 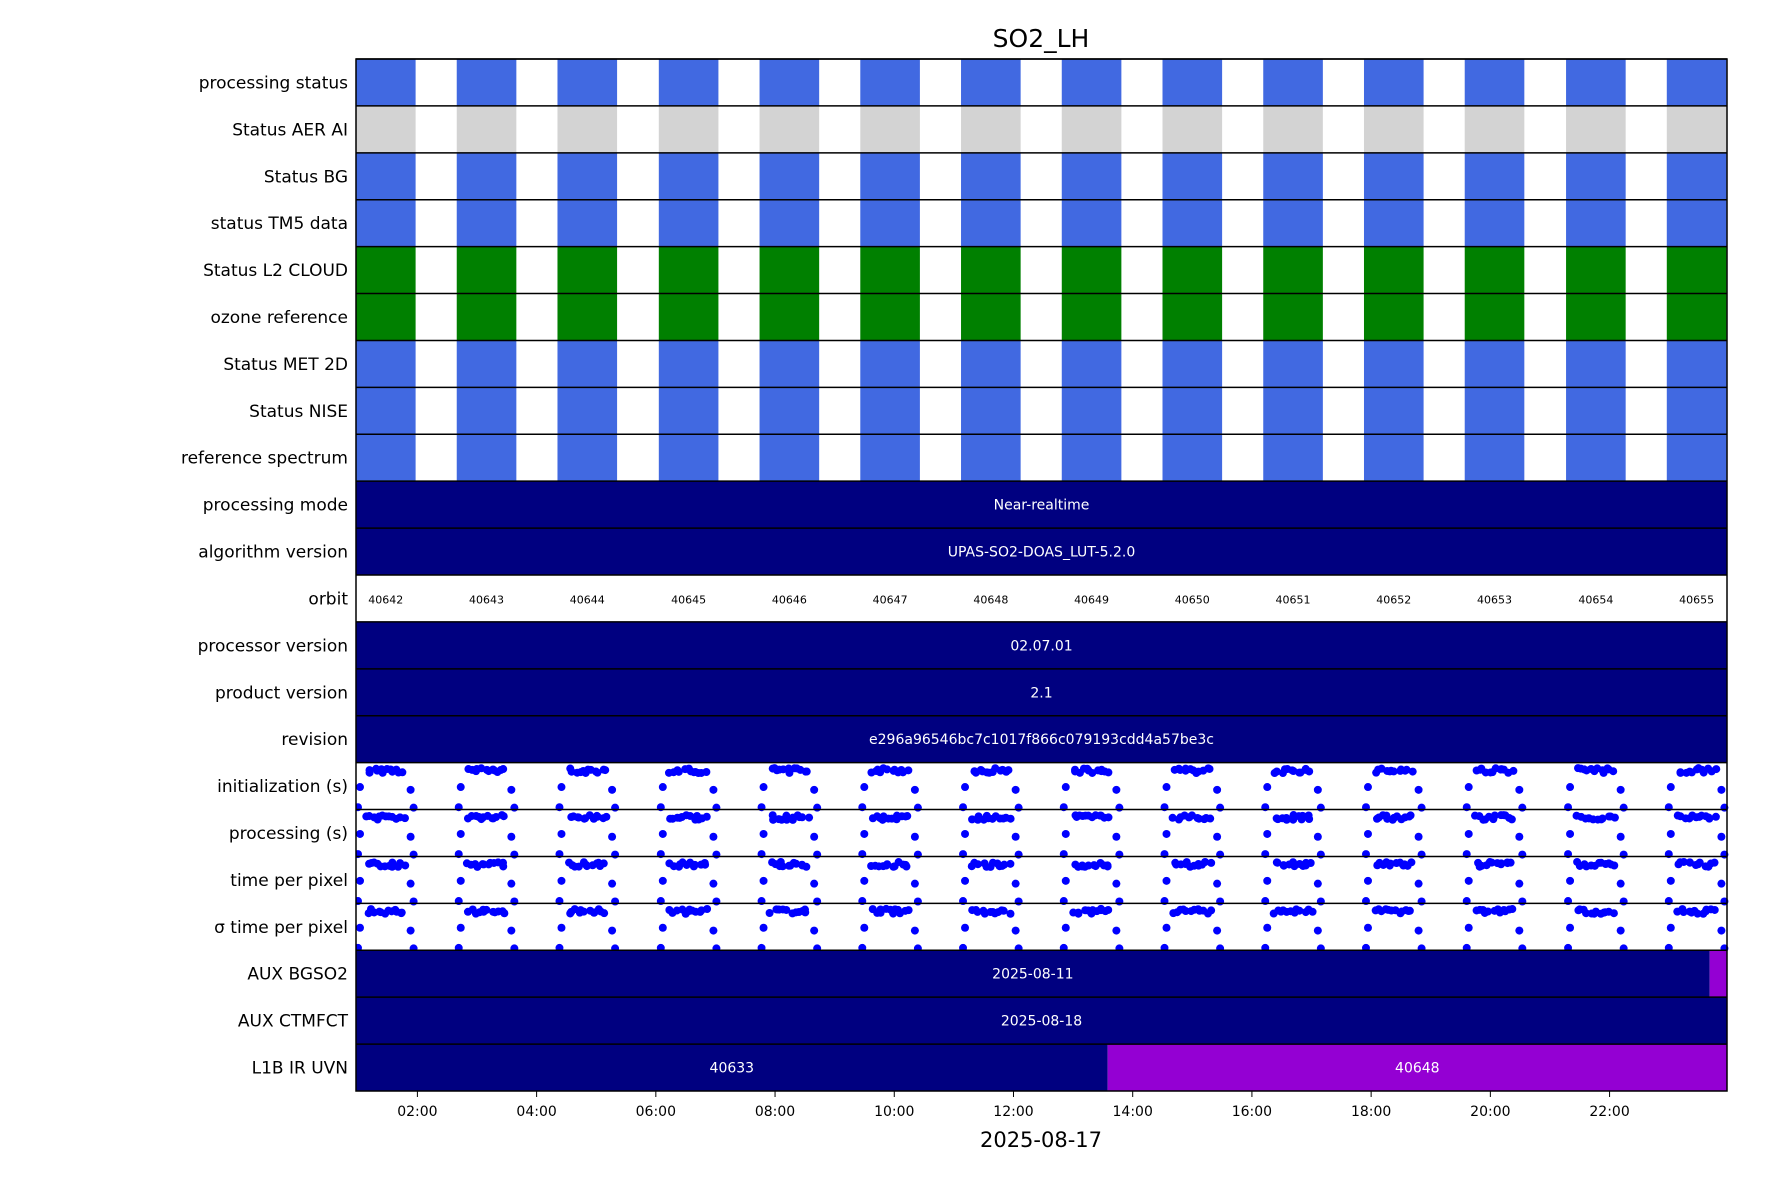 I want to click on row-reference-spectrum: reference spectrum, so click(x=954, y=457).